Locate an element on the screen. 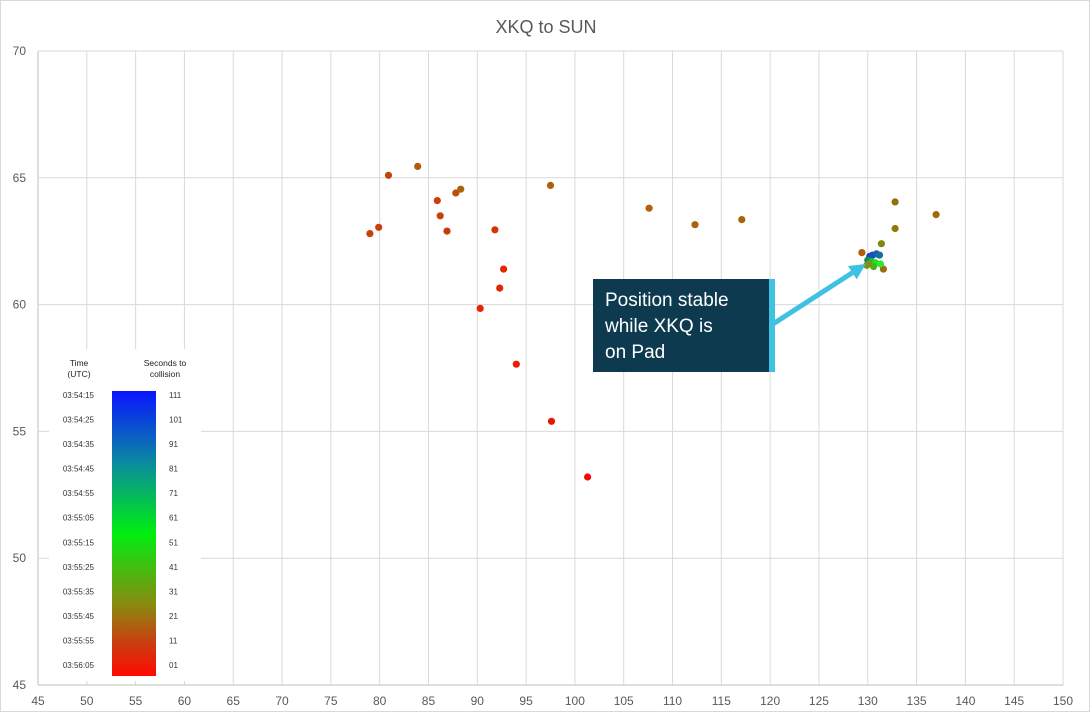  legend-seconds-label: 41 is located at coordinates (173, 567).